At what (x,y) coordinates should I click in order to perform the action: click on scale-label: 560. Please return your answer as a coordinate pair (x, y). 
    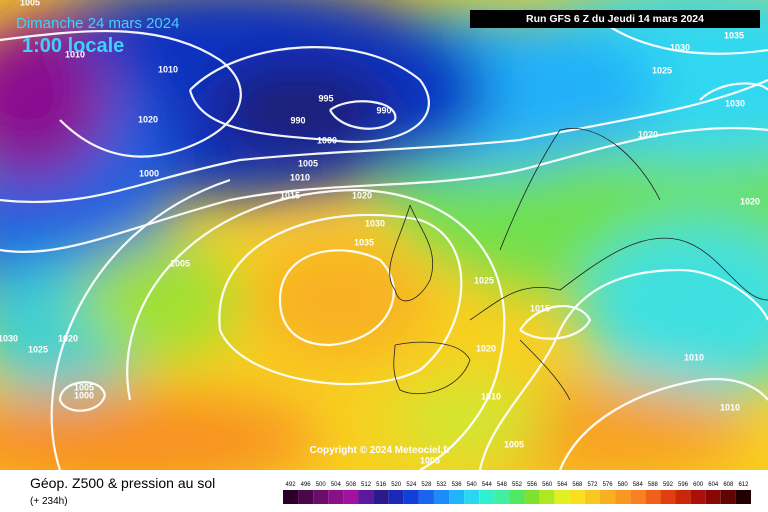
    Looking at the image, I should click on (547, 485).